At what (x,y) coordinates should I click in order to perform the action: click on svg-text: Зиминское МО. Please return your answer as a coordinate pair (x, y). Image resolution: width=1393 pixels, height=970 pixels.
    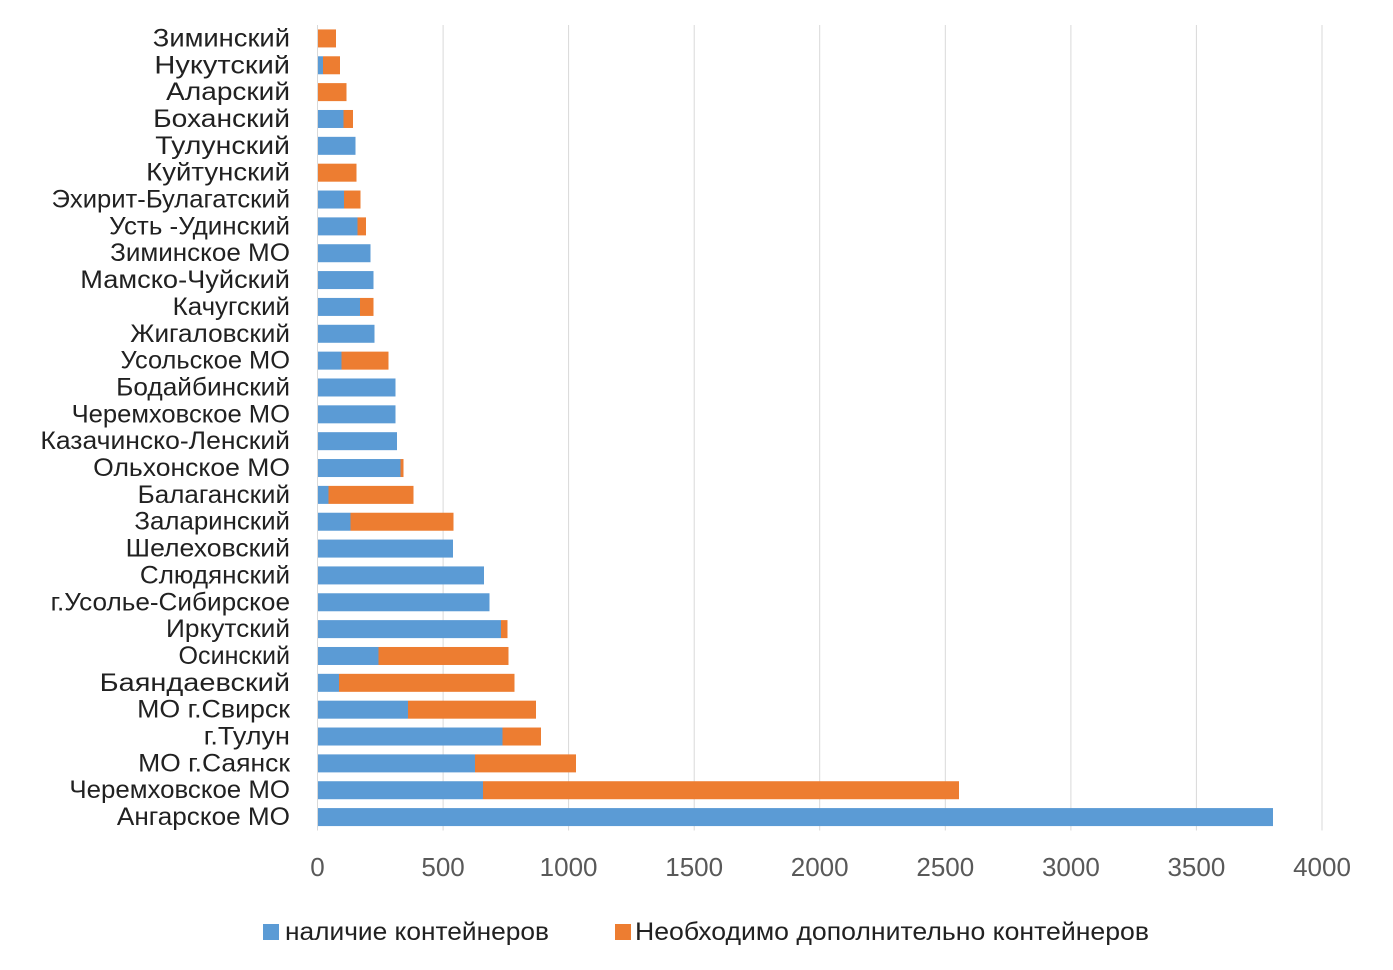
    Looking at the image, I should click on (200, 253).